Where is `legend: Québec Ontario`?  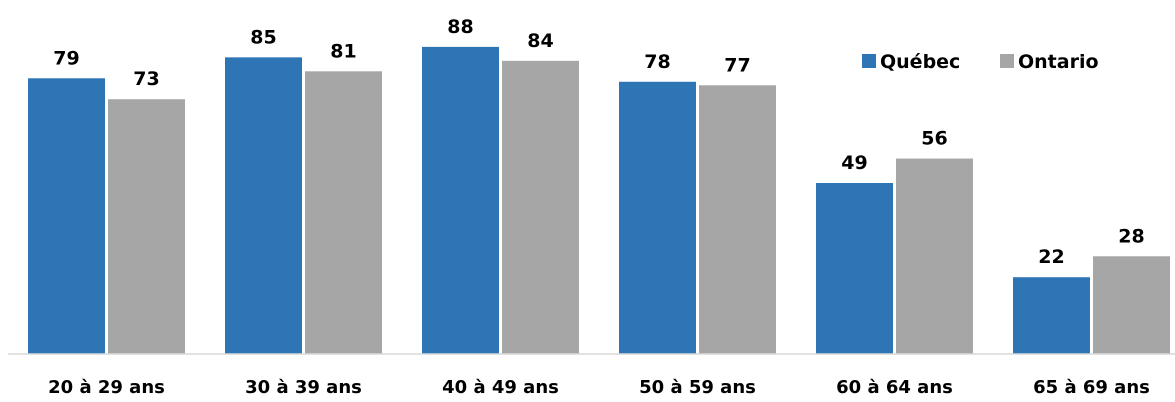 legend: Québec Ontario is located at coordinates (980, 62).